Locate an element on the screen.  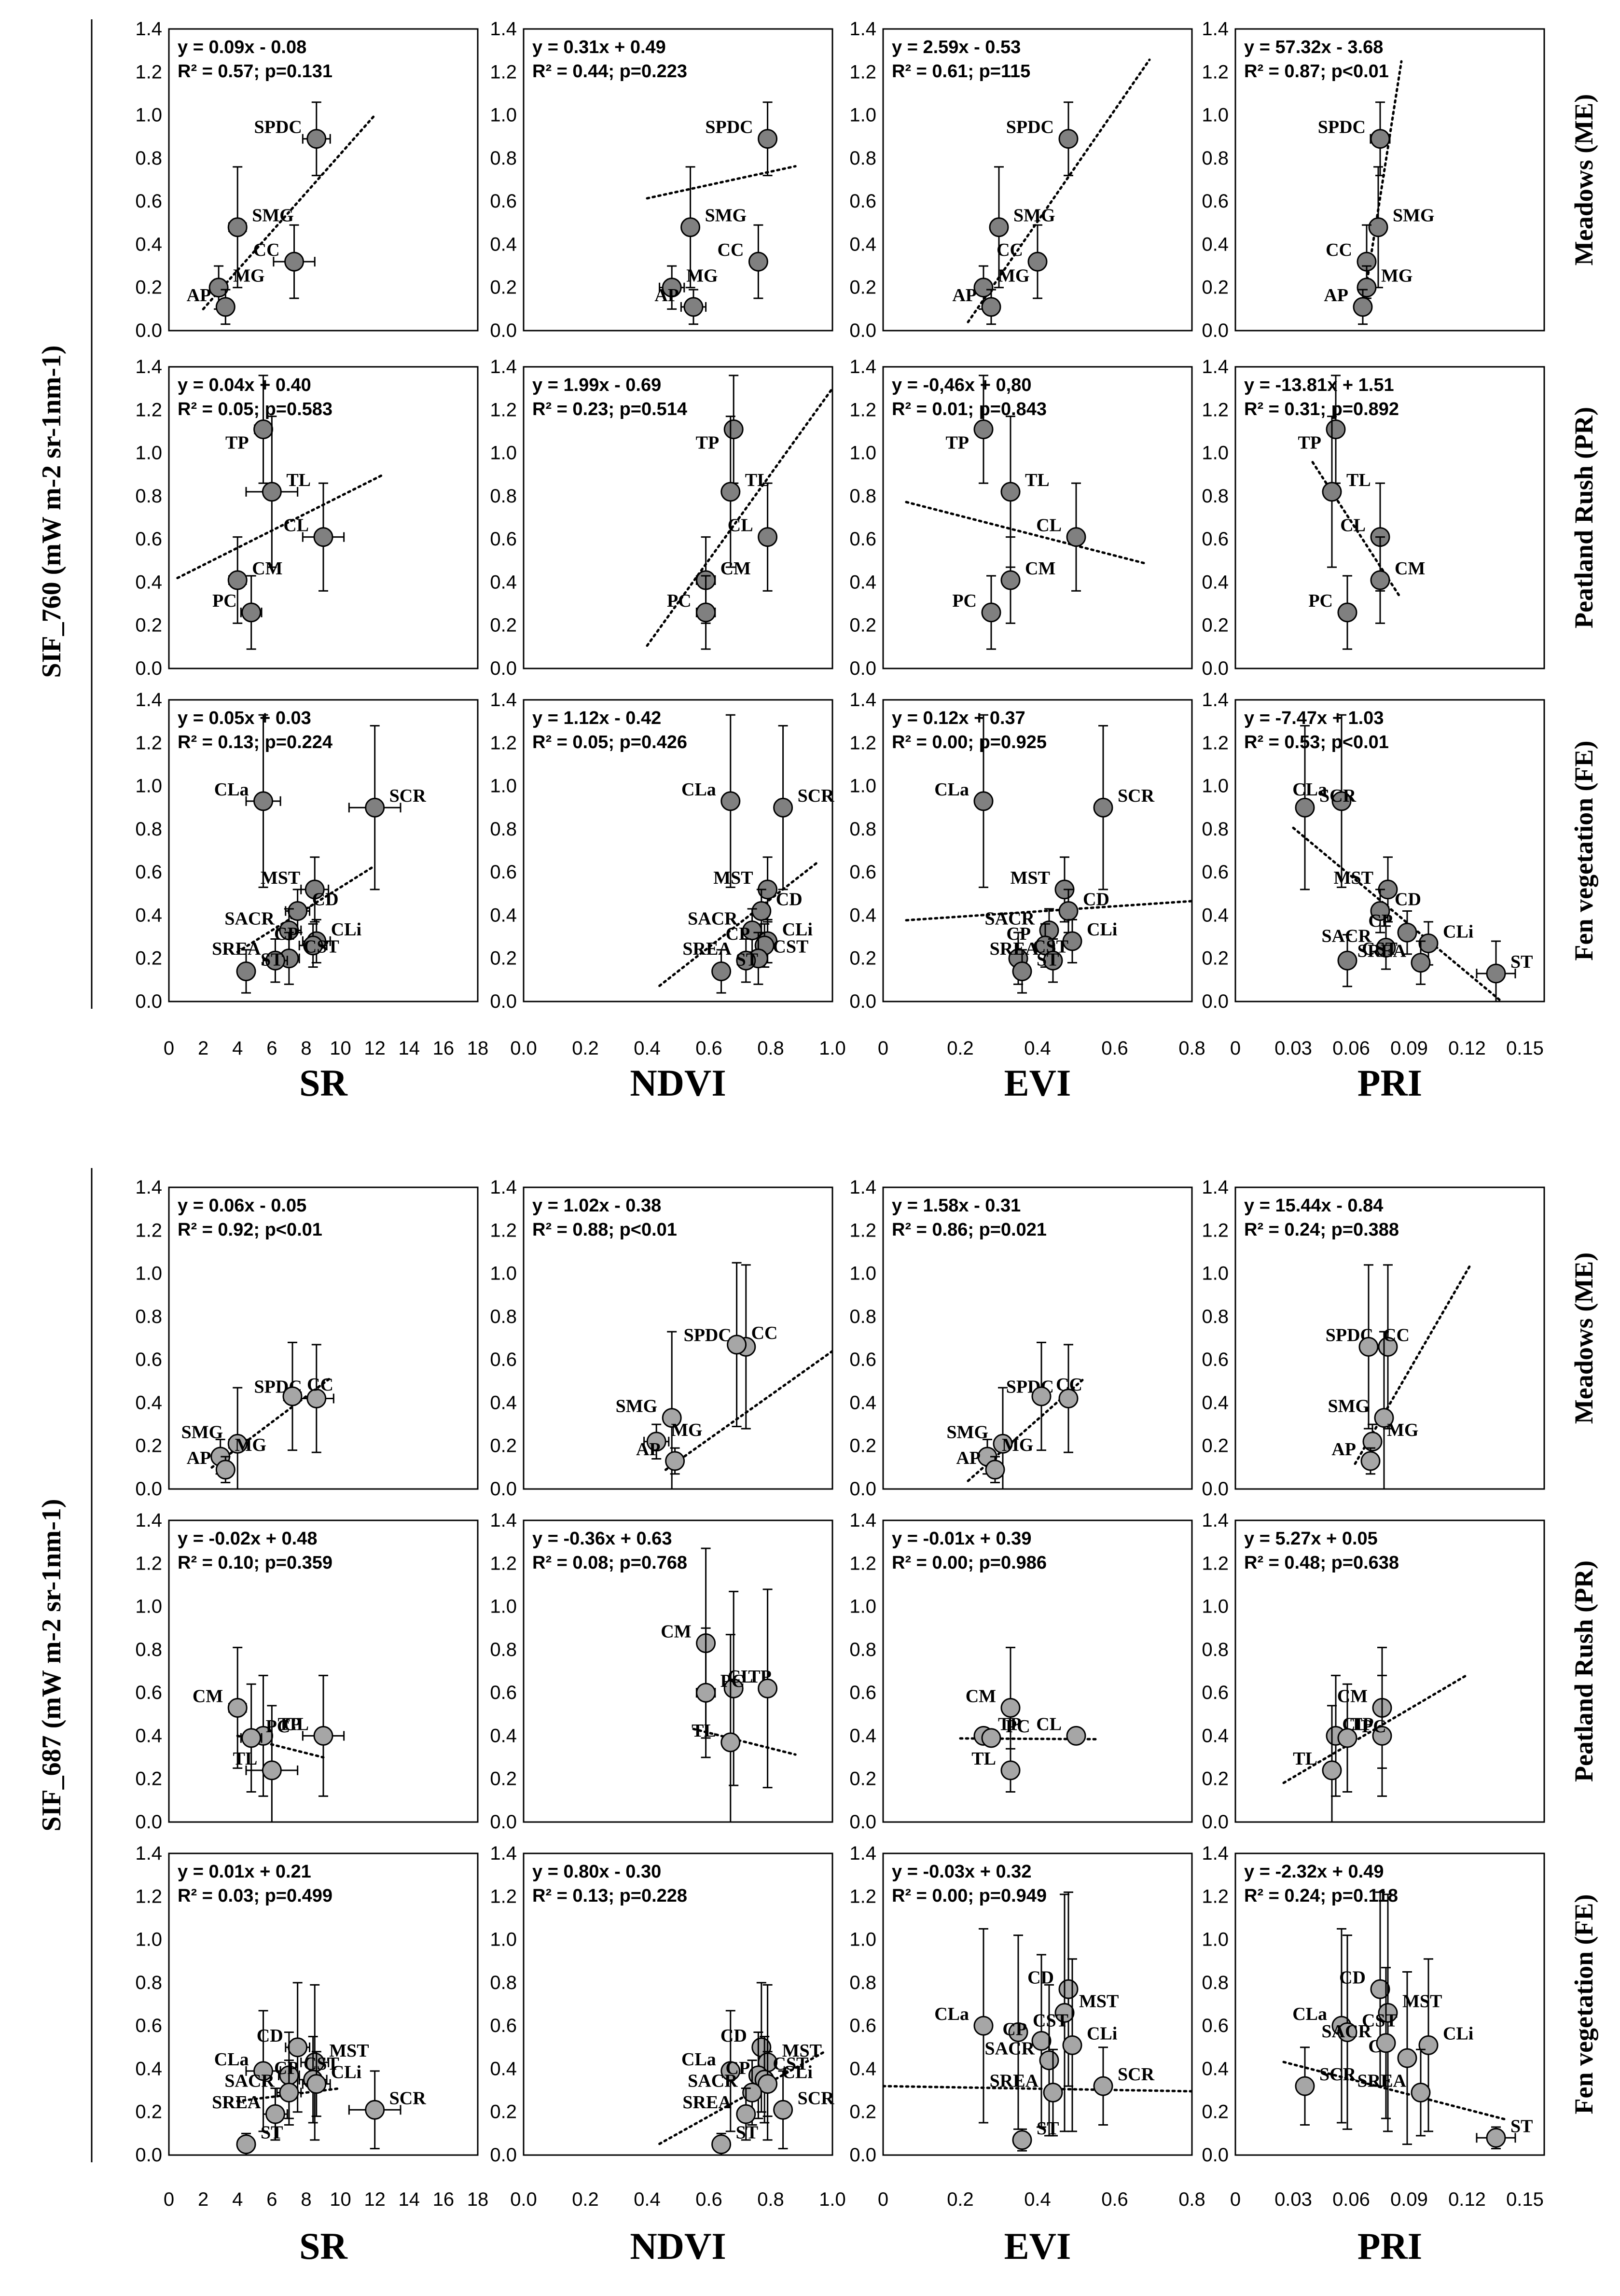
x-tick-label: 18 is located at coordinates (478, 2199).